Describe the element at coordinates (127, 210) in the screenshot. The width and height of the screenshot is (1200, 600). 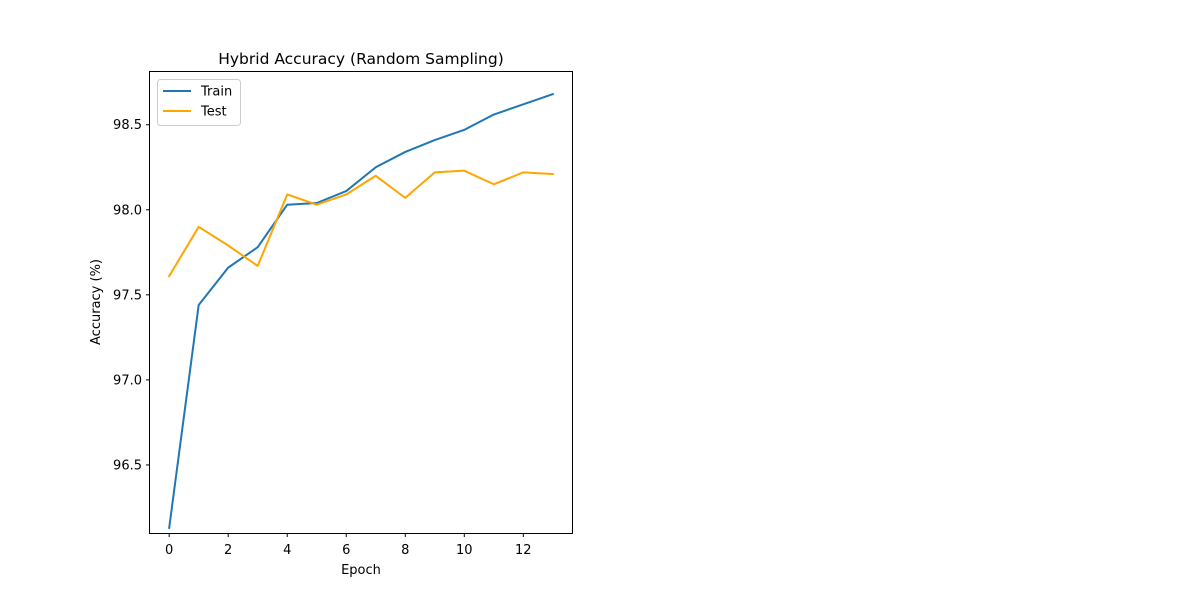
I see `y-tick-label: 98.0` at that location.